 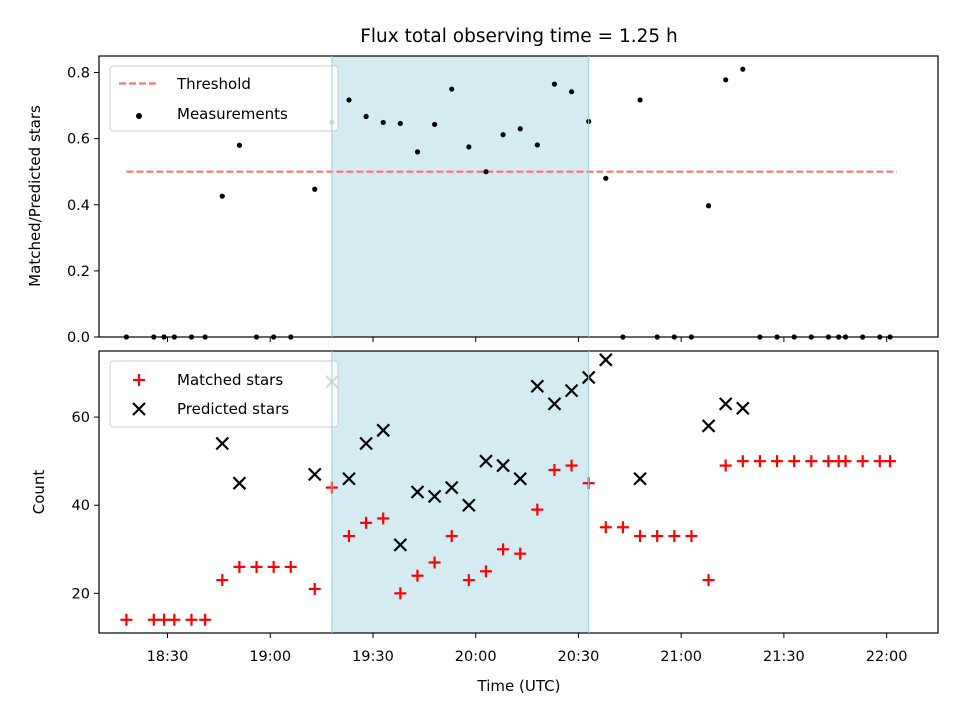 I want to click on legend-matched-label: Matched stars, so click(x=230, y=380).